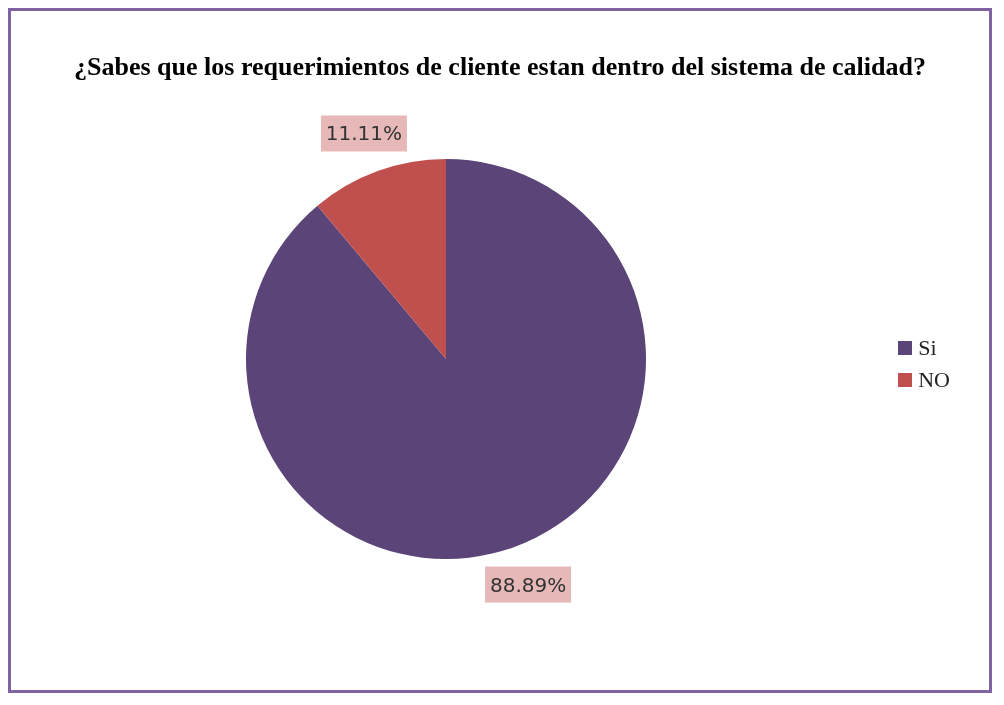  What do you see at coordinates (927, 347) in the screenshot?
I see `legend-label: Si` at bounding box center [927, 347].